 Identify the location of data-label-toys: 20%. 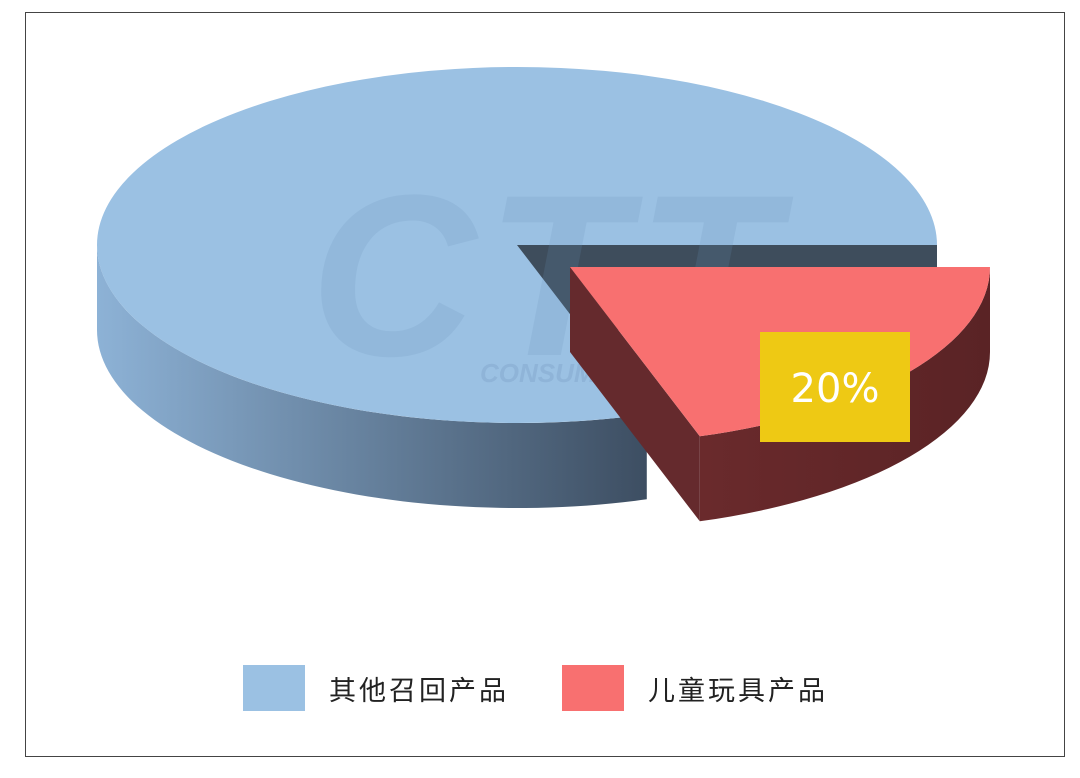
(835, 389).